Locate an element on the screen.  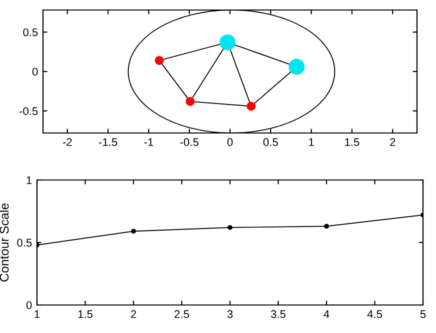
x-tick-label: 5 is located at coordinates (423, 314).